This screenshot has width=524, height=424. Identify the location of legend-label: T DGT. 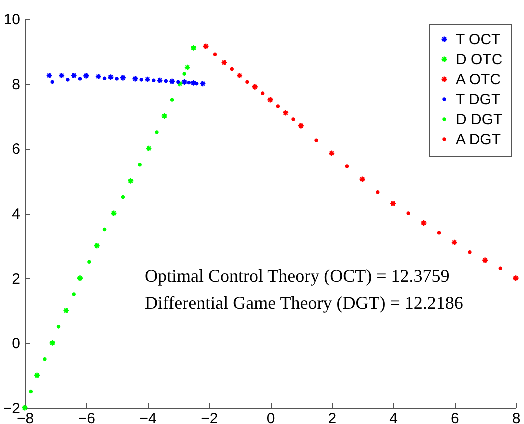
(478, 100).